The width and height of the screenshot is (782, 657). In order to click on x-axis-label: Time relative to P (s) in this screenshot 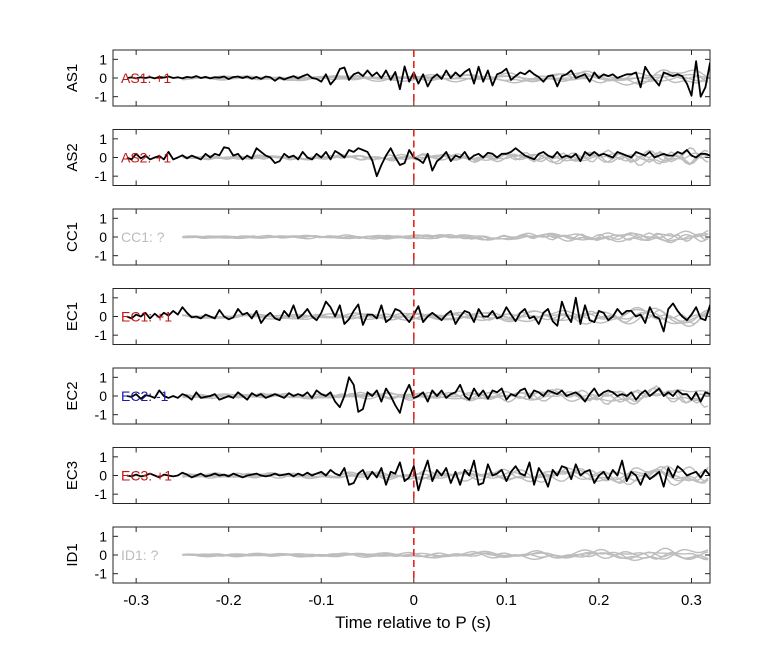, I will do `click(413, 622)`.